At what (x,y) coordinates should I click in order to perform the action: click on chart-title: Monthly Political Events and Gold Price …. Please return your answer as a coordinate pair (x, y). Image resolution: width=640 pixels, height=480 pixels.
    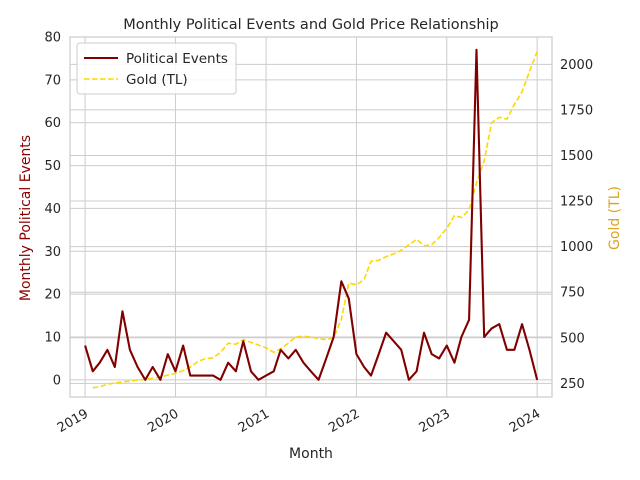
    Looking at the image, I should click on (311, 25).